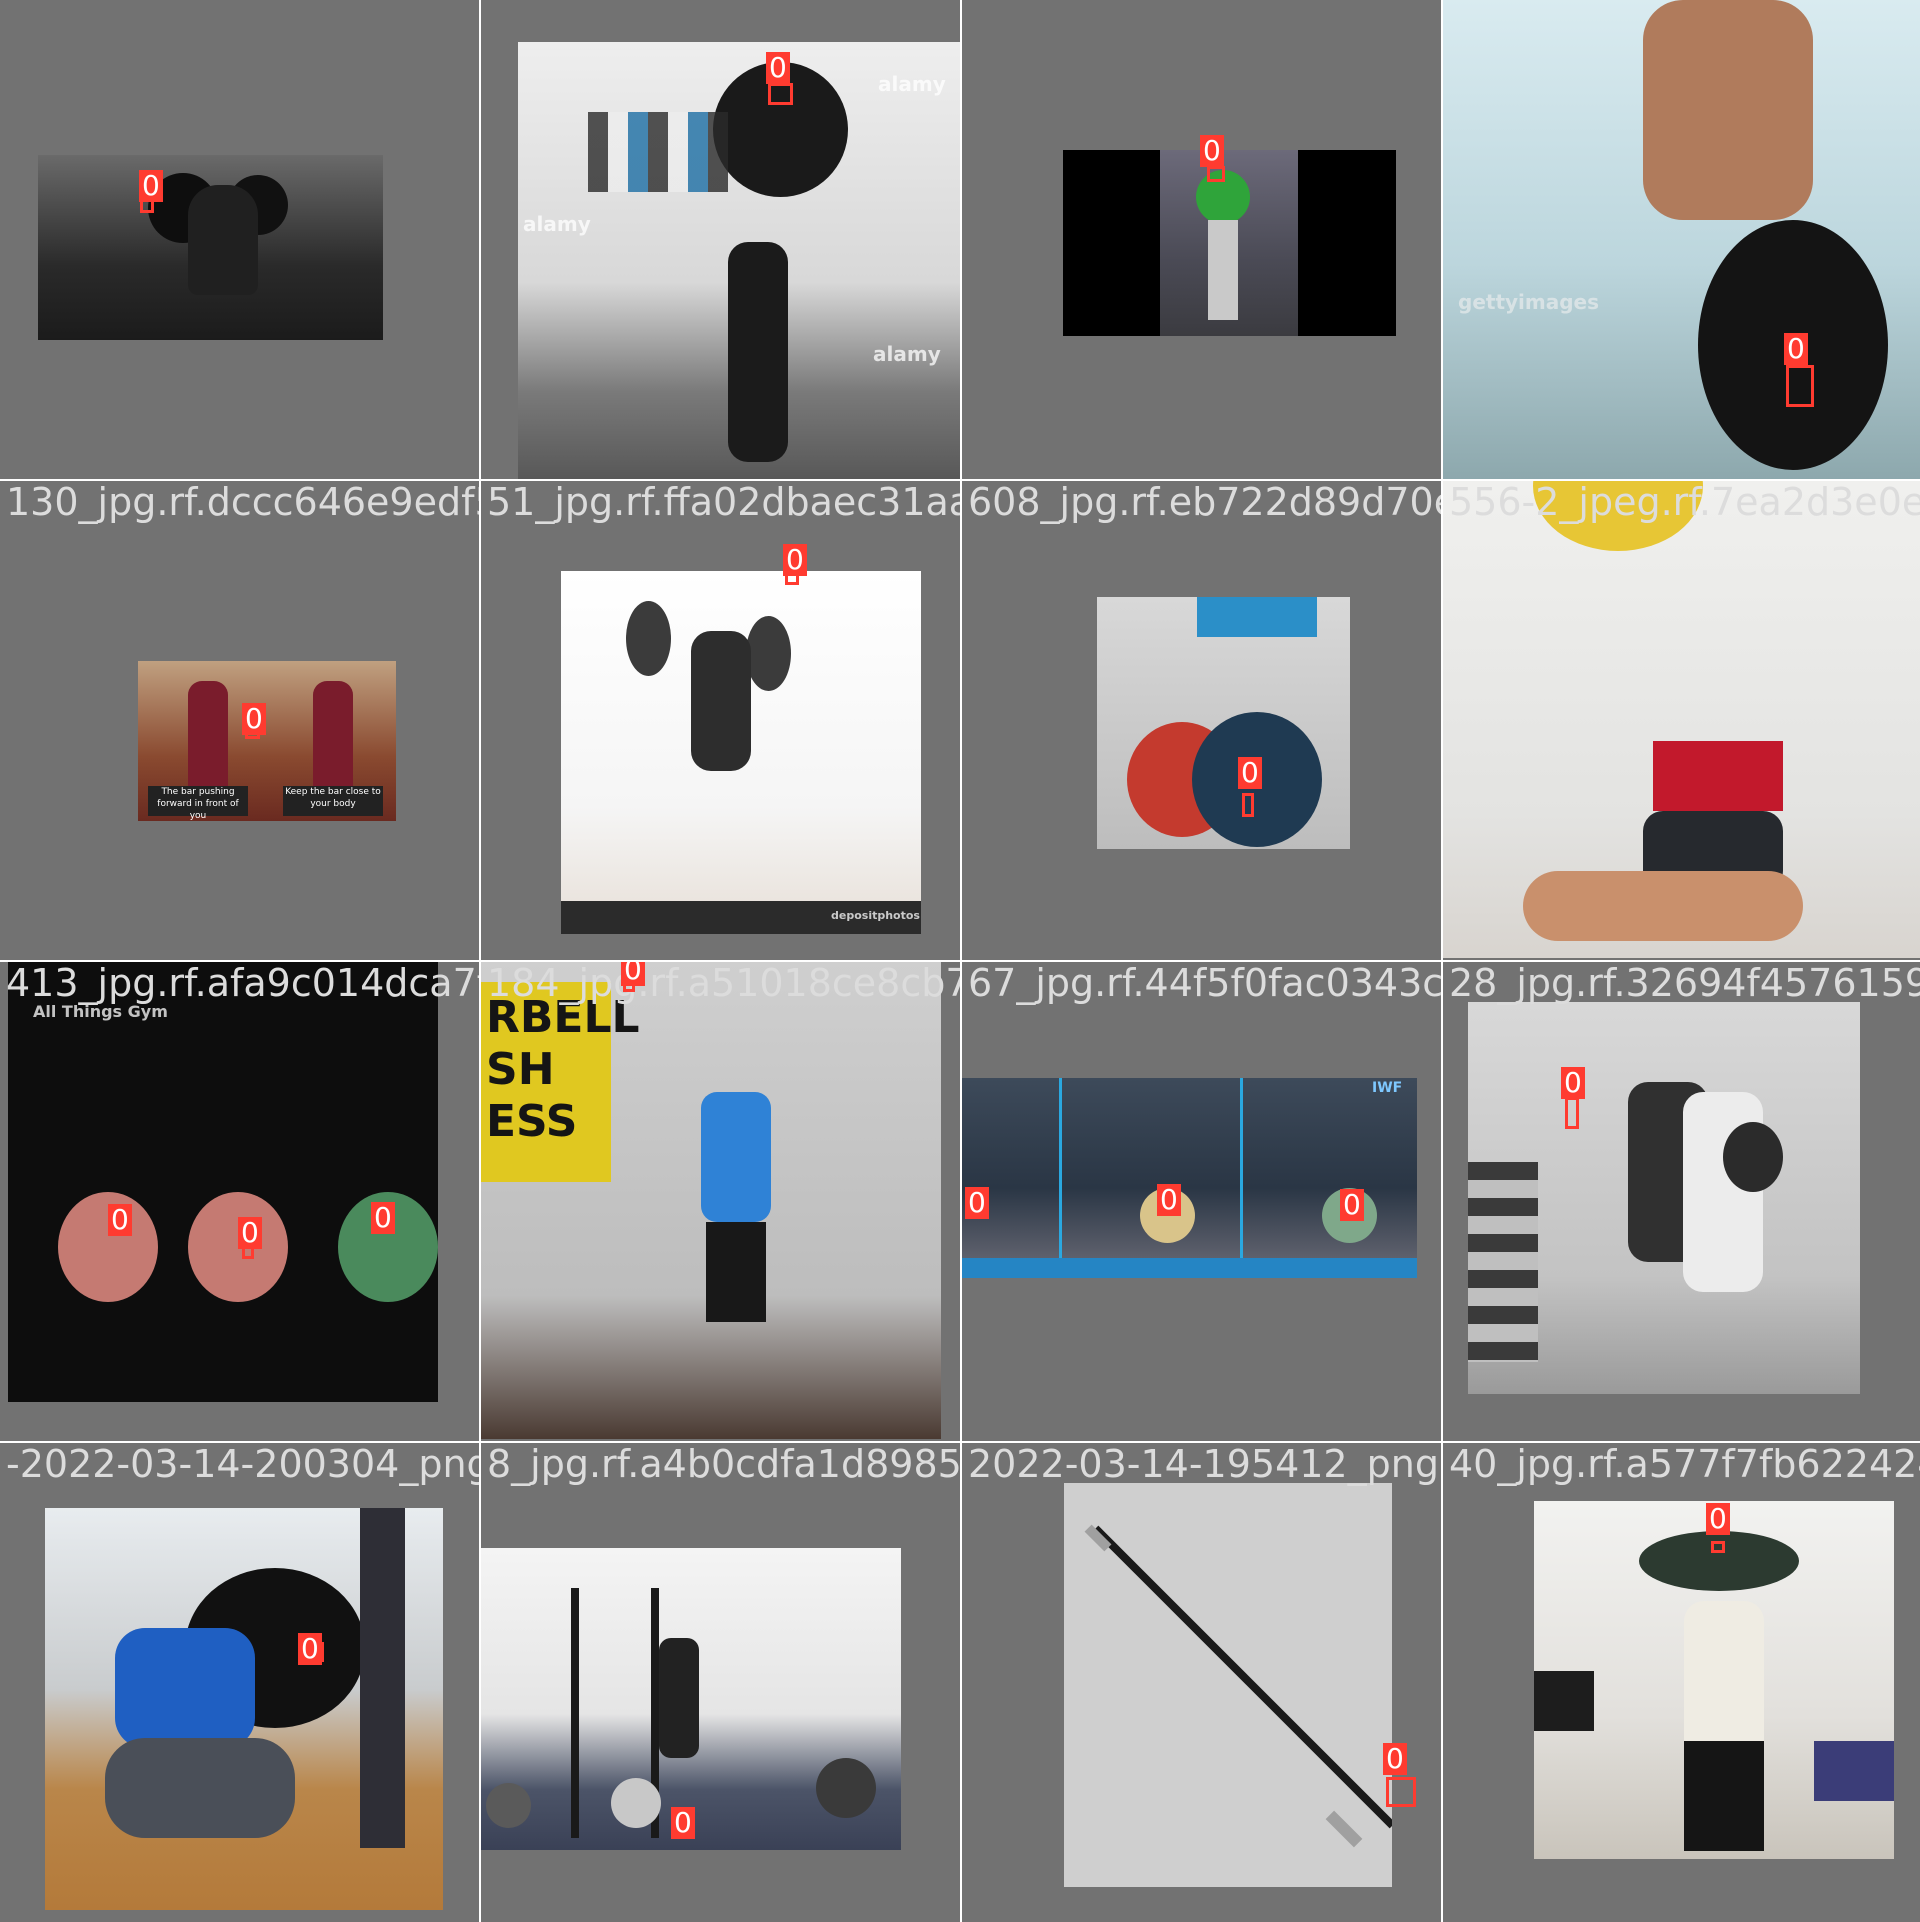 Image resolution: width=1920 pixels, height=1922 pixels. I want to click on tile-15: 2022-03-14-195412_png.rf.a2 0, so click(1201, 1682).